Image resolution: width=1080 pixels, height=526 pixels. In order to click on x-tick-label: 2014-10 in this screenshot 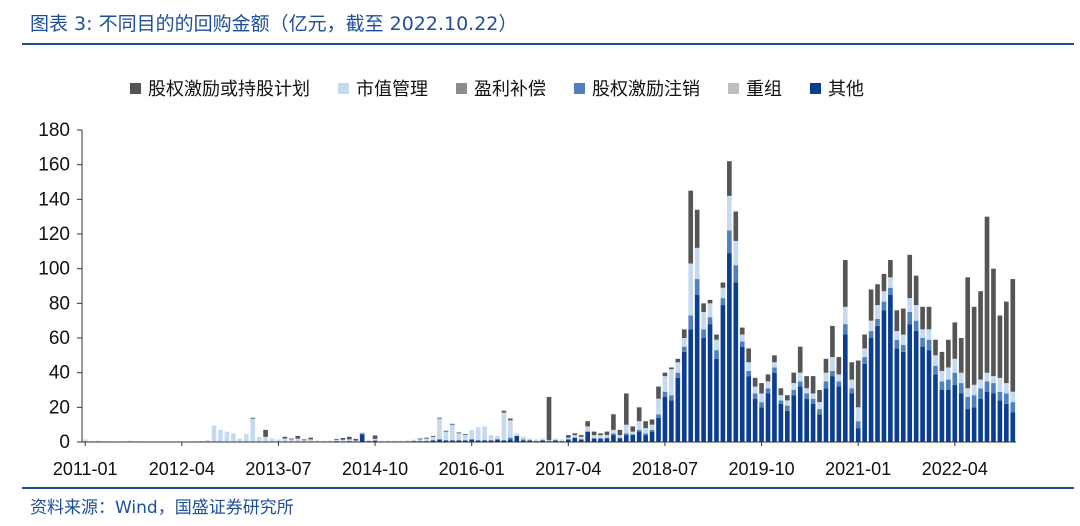, I will do `click(375, 469)`.